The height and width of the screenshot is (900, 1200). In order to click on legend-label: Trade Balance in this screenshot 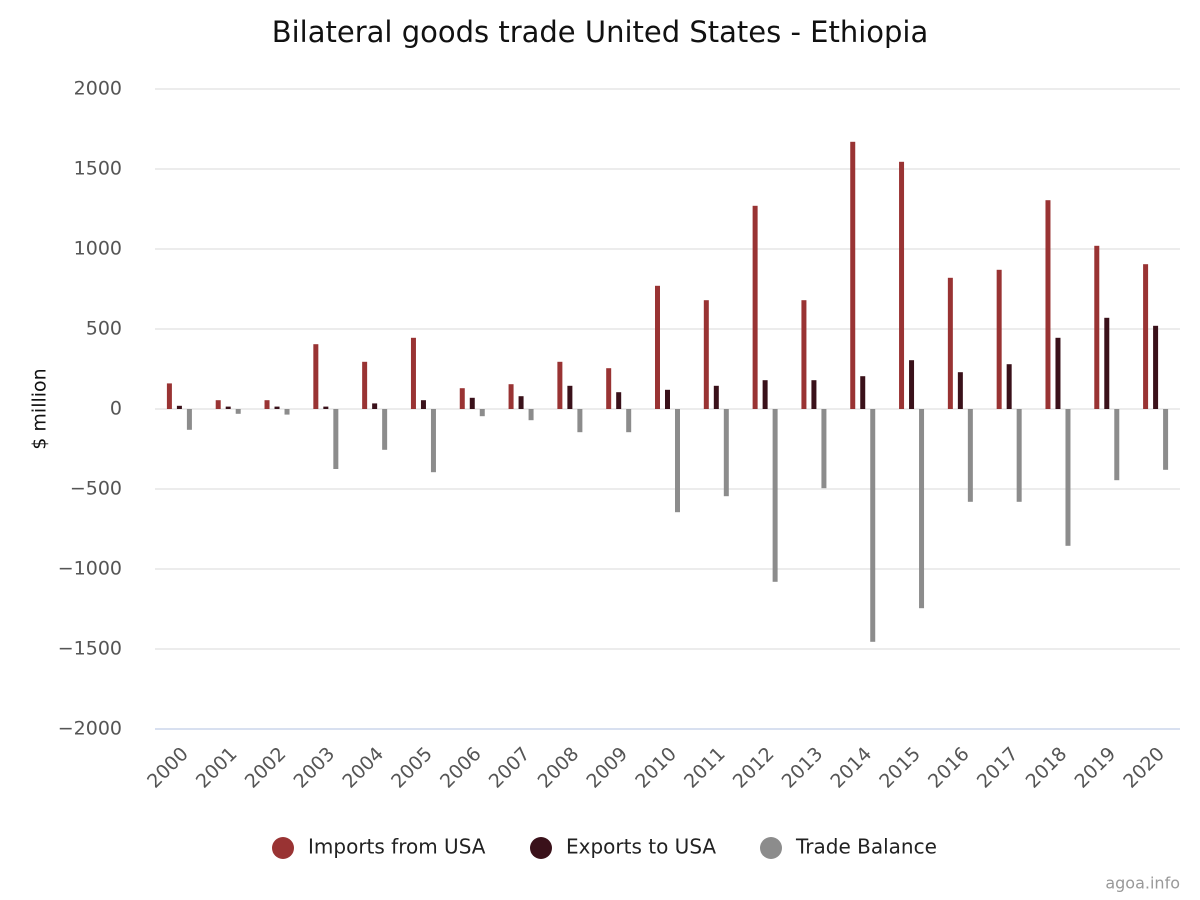, I will do `click(866, 847)`.